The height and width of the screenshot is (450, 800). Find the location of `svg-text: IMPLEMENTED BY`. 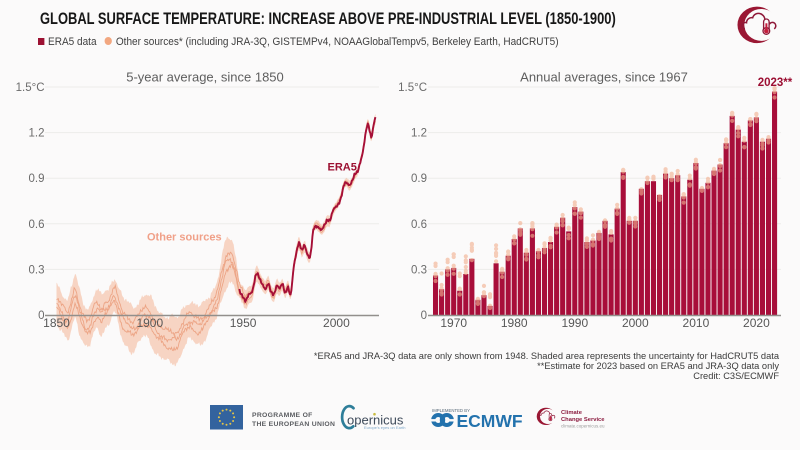

svg-text: IMPLEMENTED BY is located at coordinates (451, 410).